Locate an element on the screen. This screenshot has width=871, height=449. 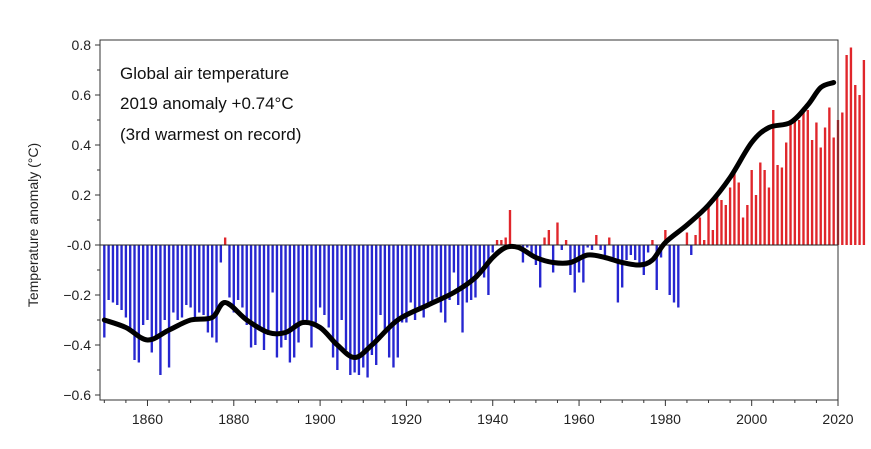
bar-1988 is located at coordinates (700, 231).